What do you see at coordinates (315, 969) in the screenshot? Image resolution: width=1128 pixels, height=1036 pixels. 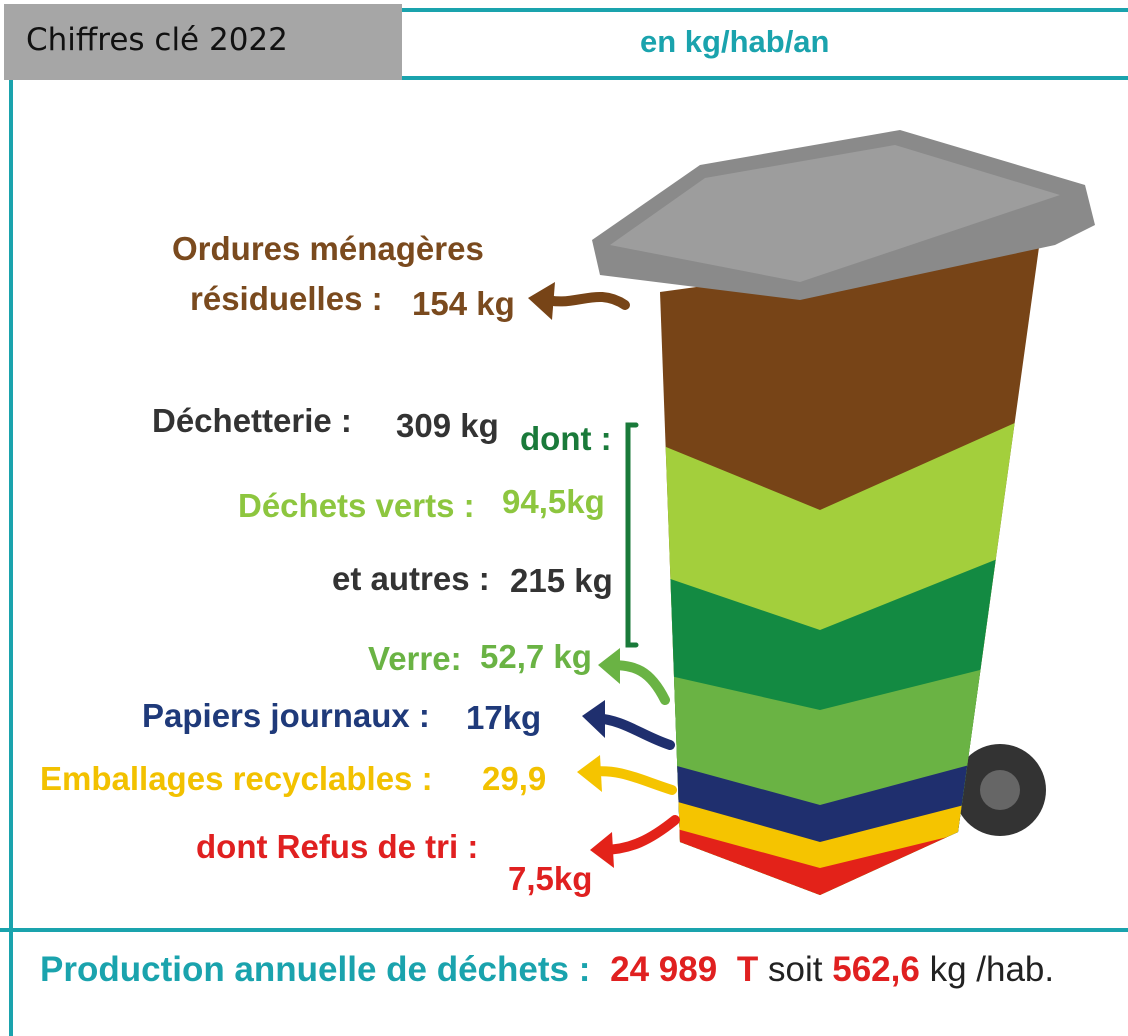 I see `footer-label: Production annuelle de déchets :` at bounding box center [315, 969].